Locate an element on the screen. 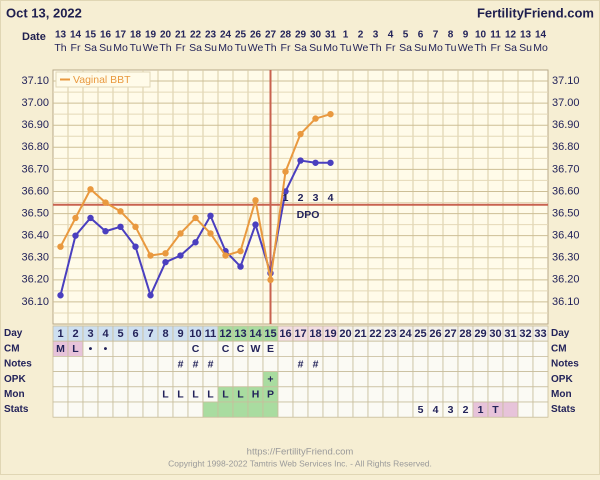 The image size is (600, 480). cell-text: 24 is located at coordinates (405, 334).